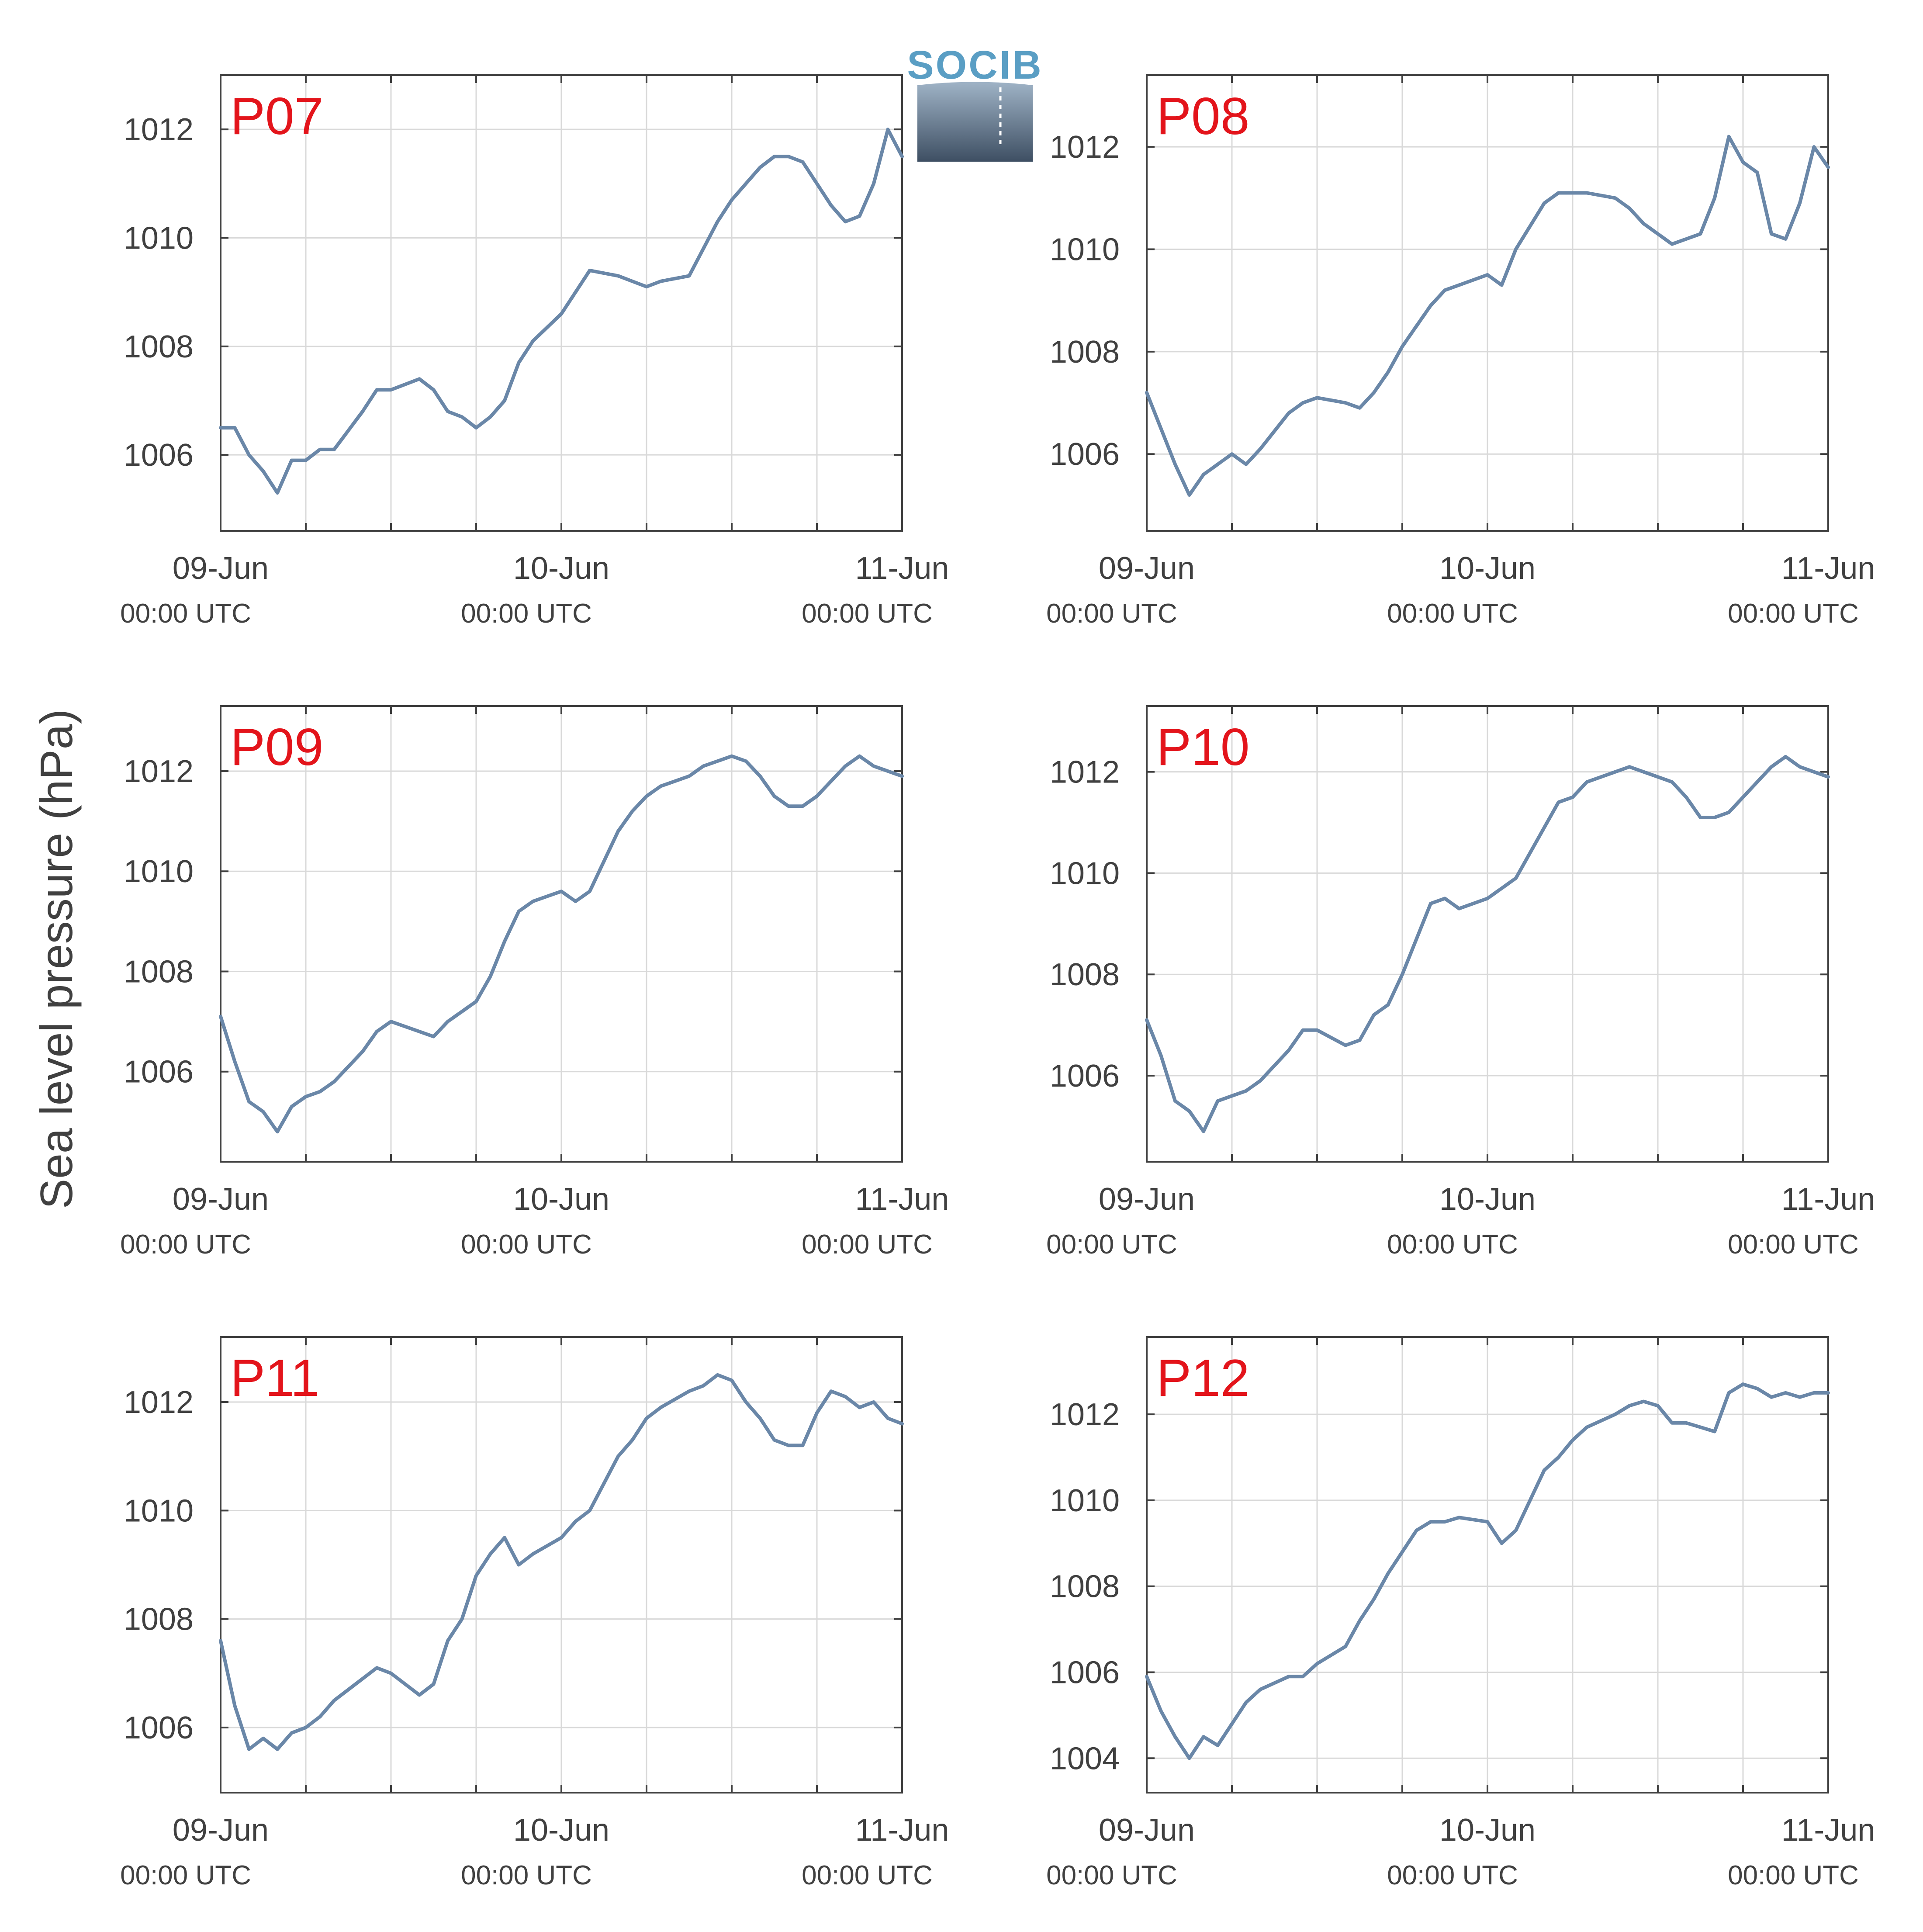 This screenshot has height=1932, width=1923. Describe the element at coordinates (277, 747) in the screenshot. I see `panel-title: P09` at that location.